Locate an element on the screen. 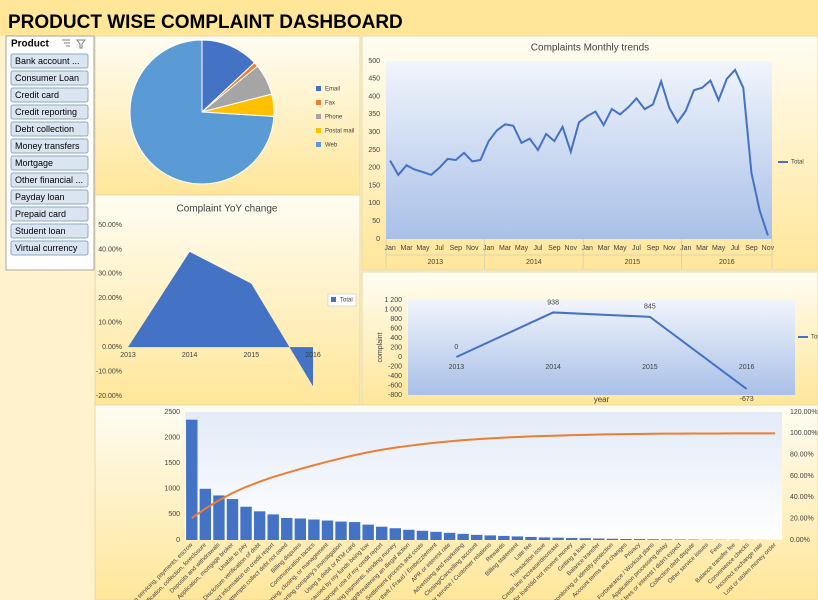 The height and width of the screenshot is (600, 818). title-bar is located at coordinates (409, 18).